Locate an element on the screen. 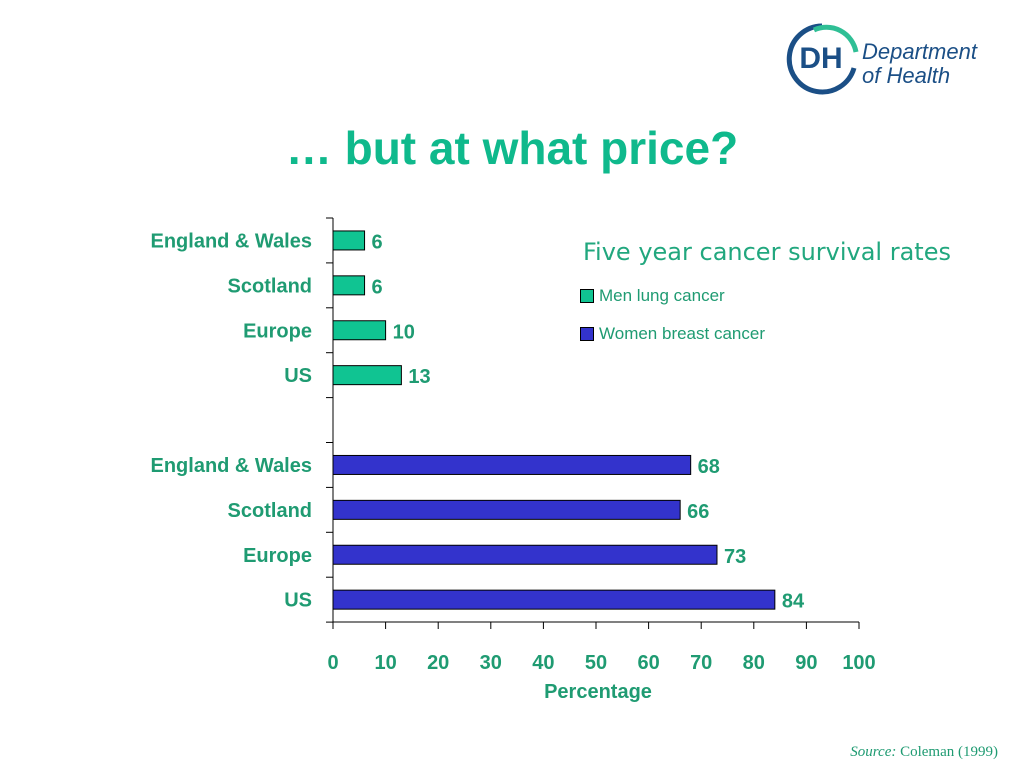 The width and height of the screenshot is (1024, 768). legend-title: Five year cancer survival rates is located at coordinates (767, 252).